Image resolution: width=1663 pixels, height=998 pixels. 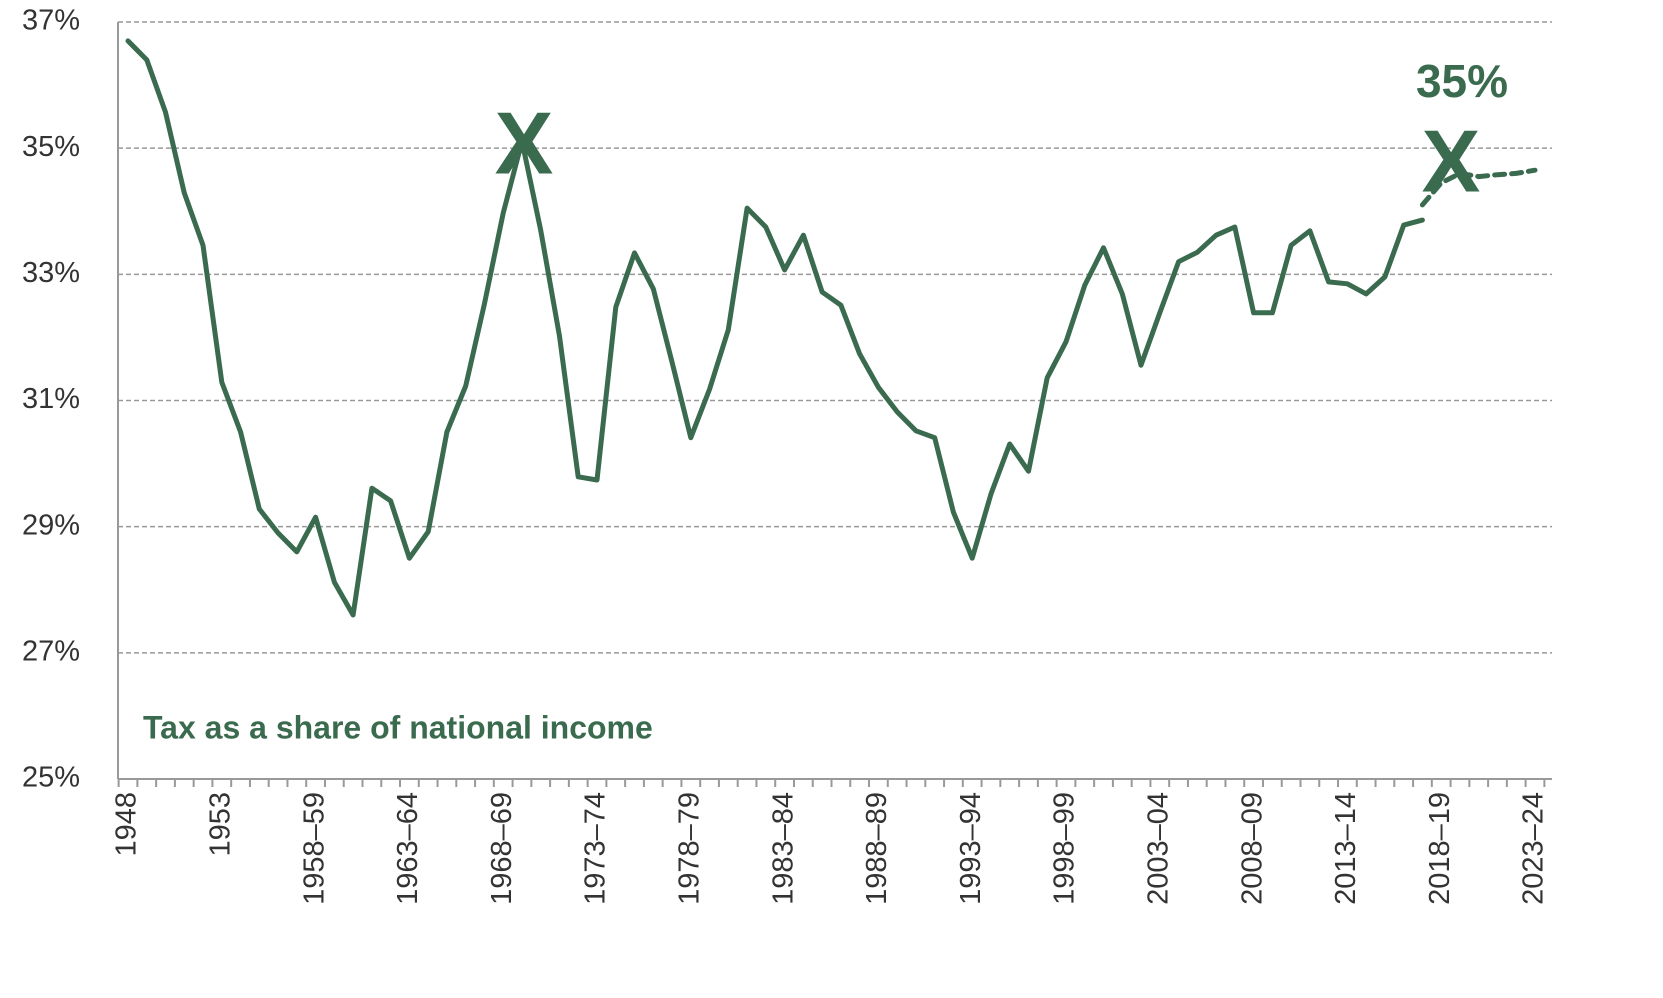 I want to click on y-tick-label: 25%, so click(x=51, y=778).